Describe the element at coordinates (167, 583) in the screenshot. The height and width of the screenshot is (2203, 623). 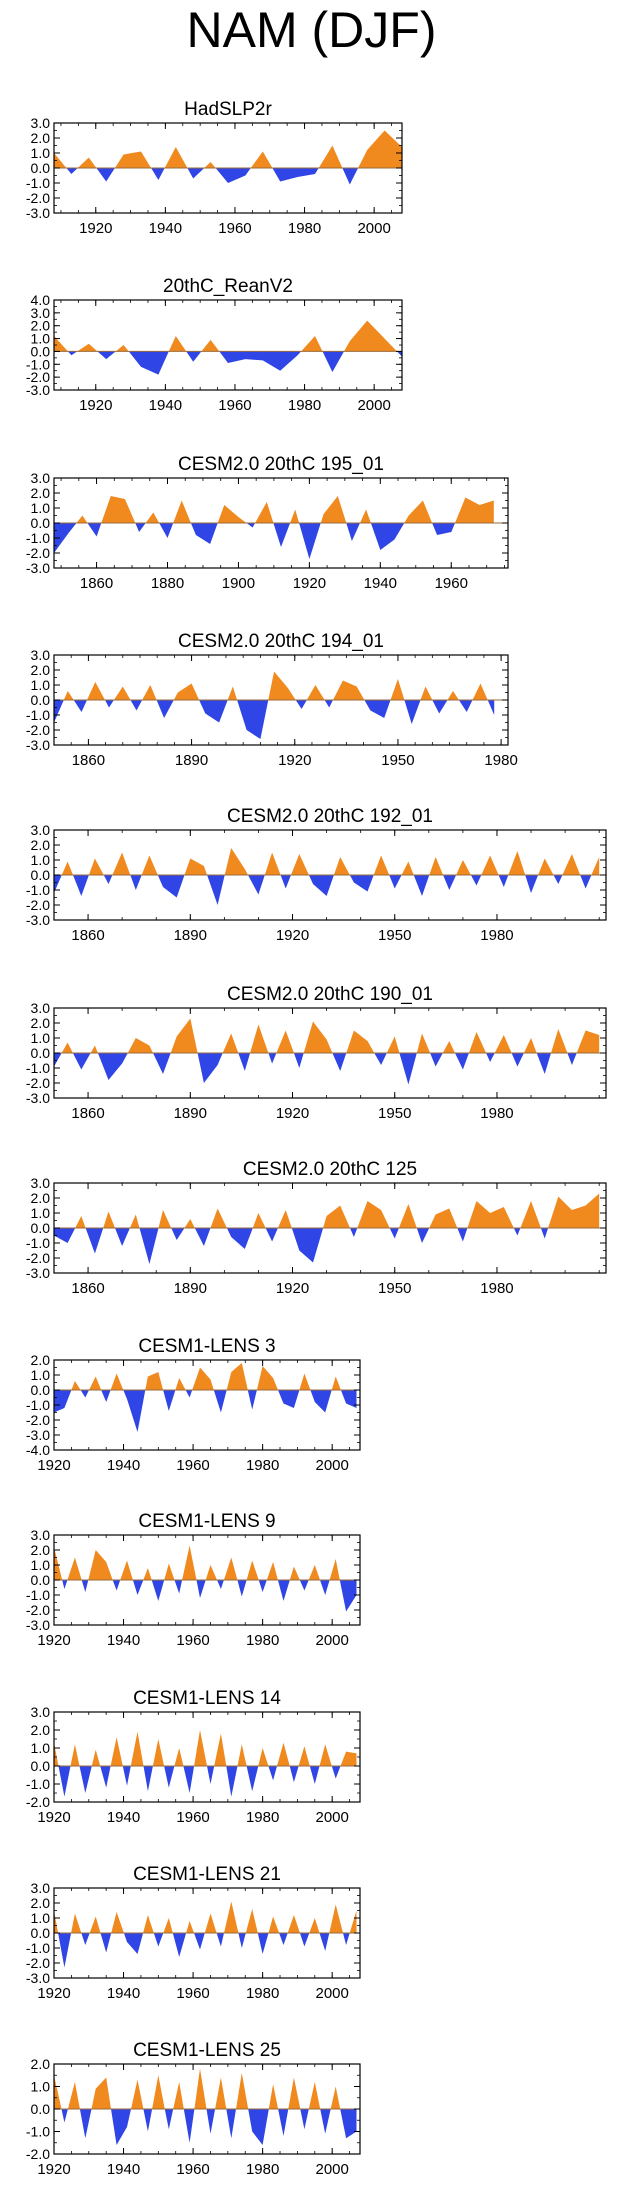
I see `x-tick-label: 1880` at that location.